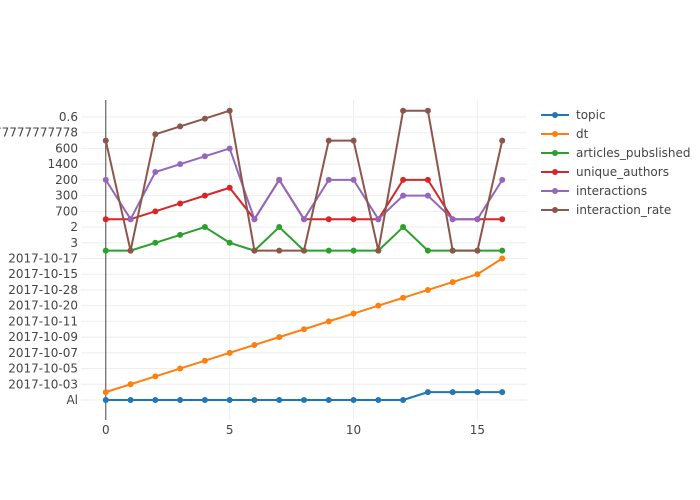 The height and width of the screenshot is (500, 700). I want to click on series-interactions, so click(304, 184).